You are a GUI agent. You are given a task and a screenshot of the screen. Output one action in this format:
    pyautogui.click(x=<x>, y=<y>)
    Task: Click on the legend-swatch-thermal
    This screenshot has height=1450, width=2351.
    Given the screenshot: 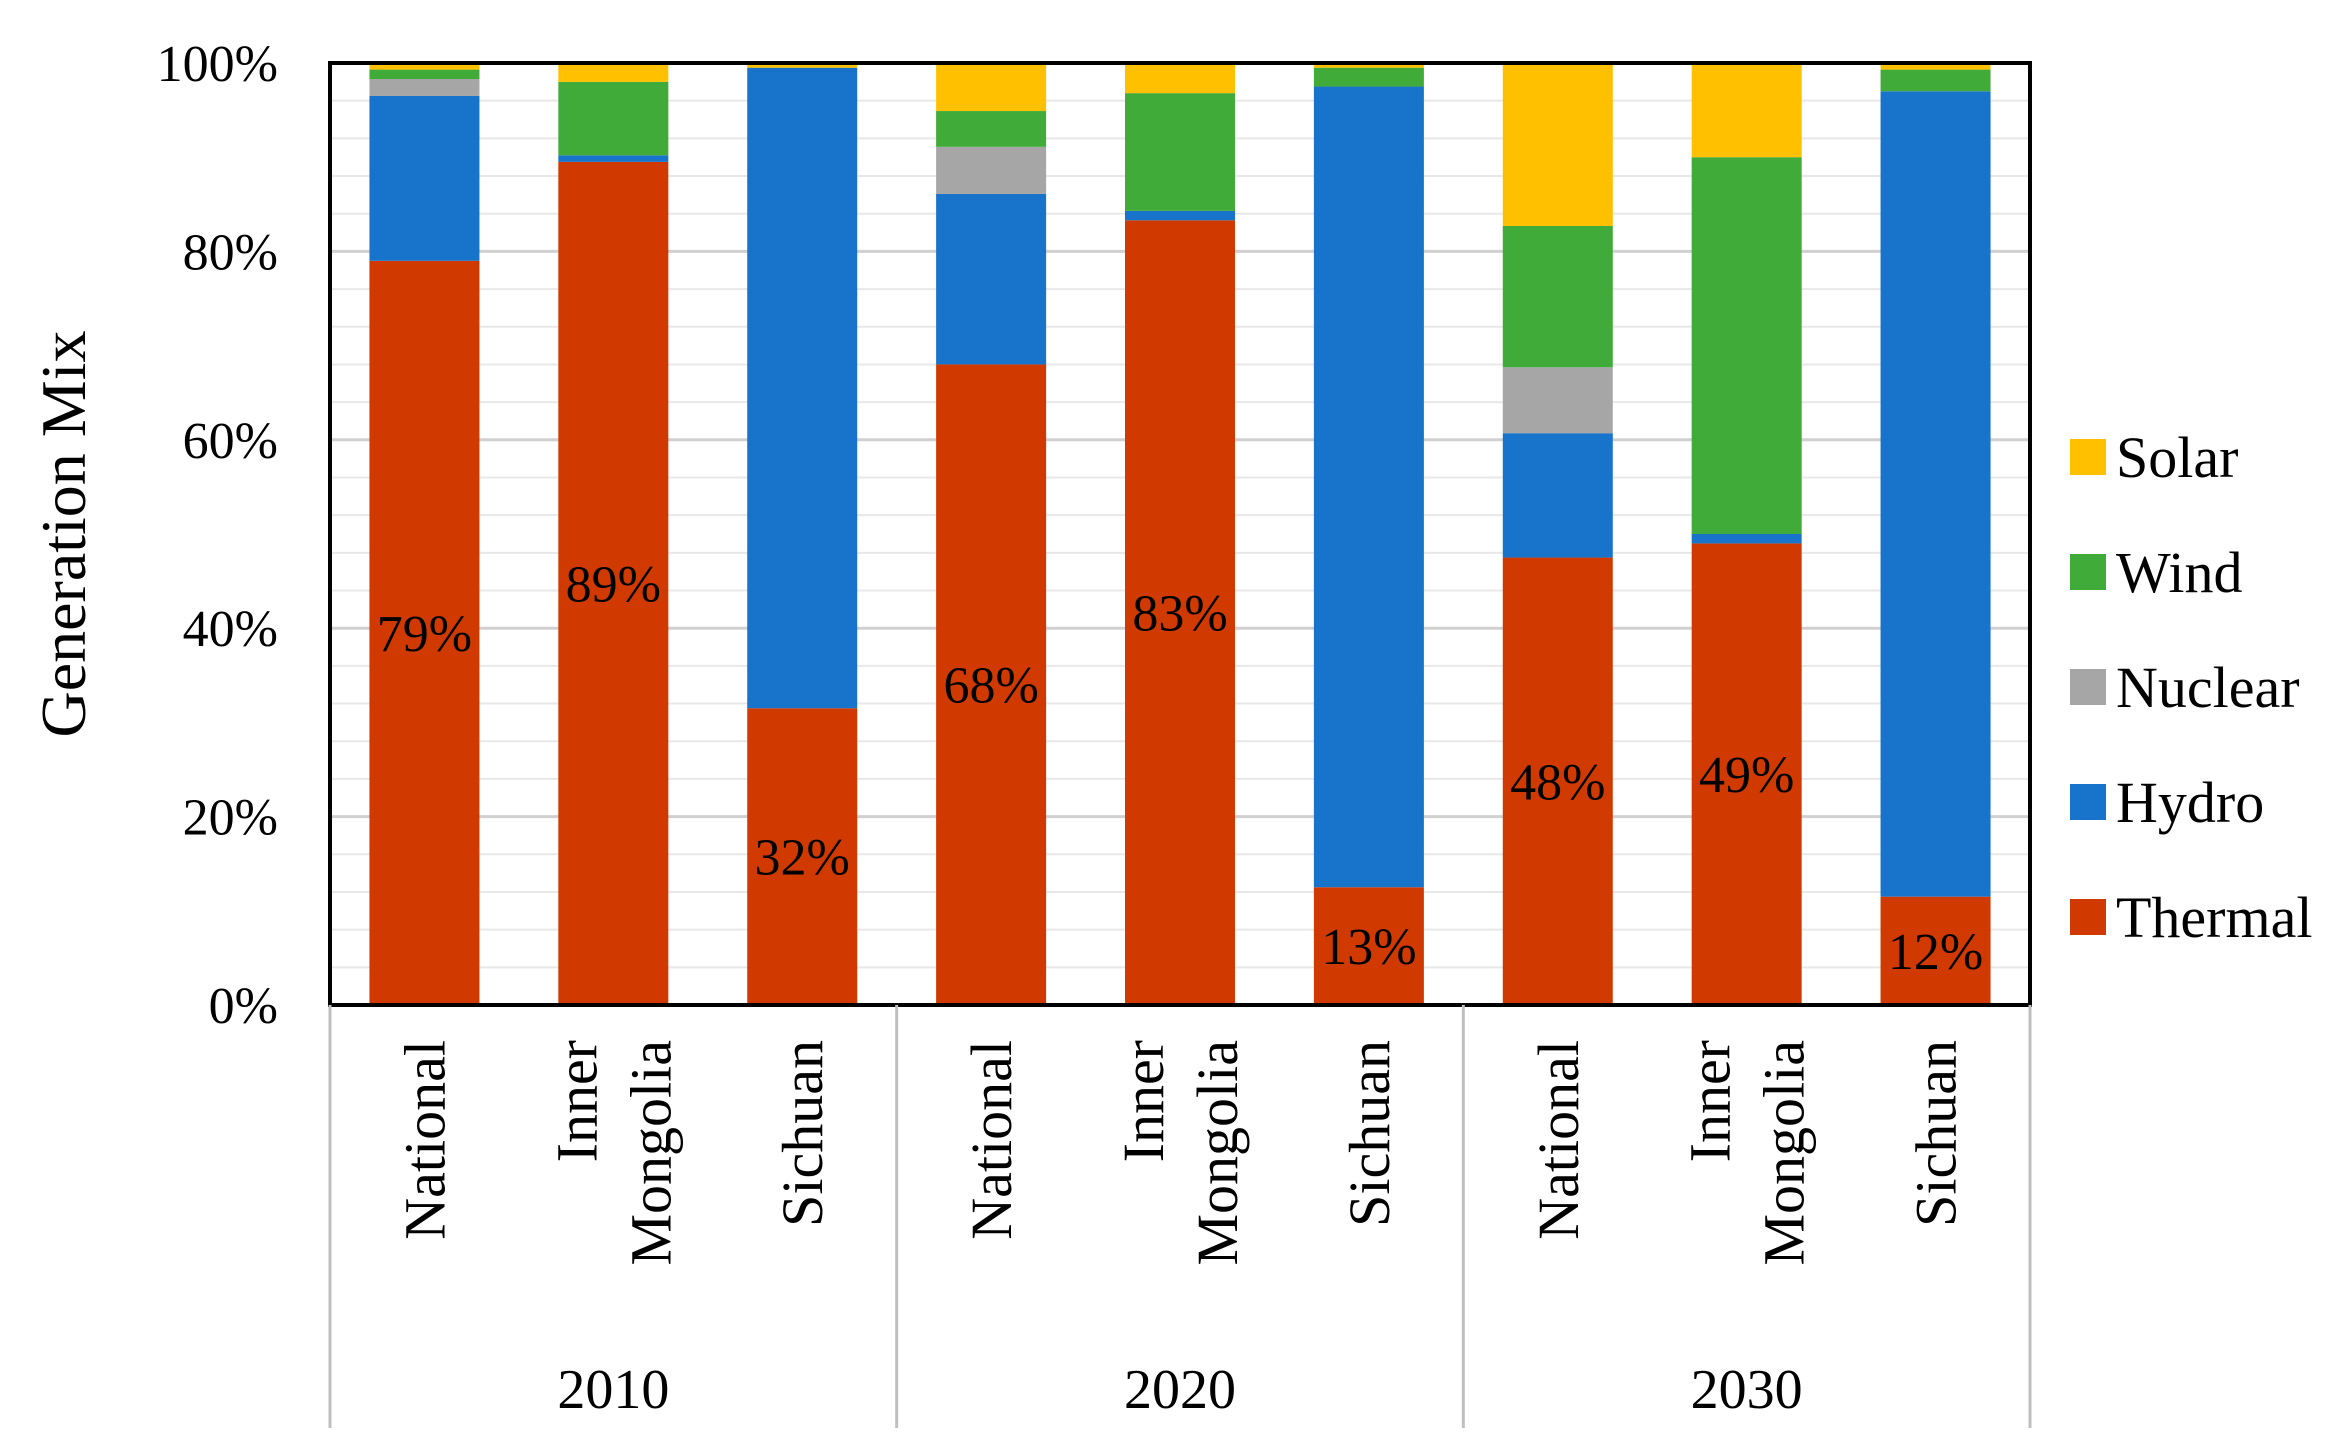 What is the action you would take?
    pyautogui.click(x=2088, y=917)
    